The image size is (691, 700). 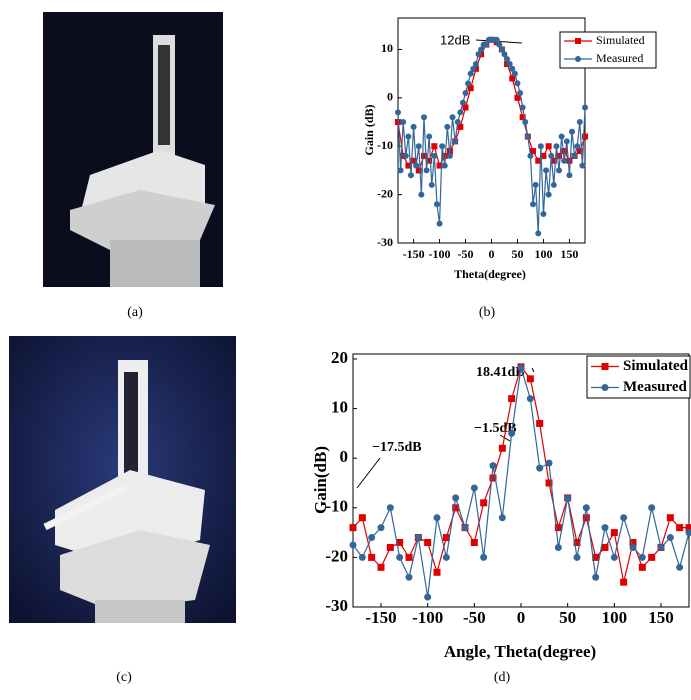 I want to click on photo-c, so click(x=122, y=479).